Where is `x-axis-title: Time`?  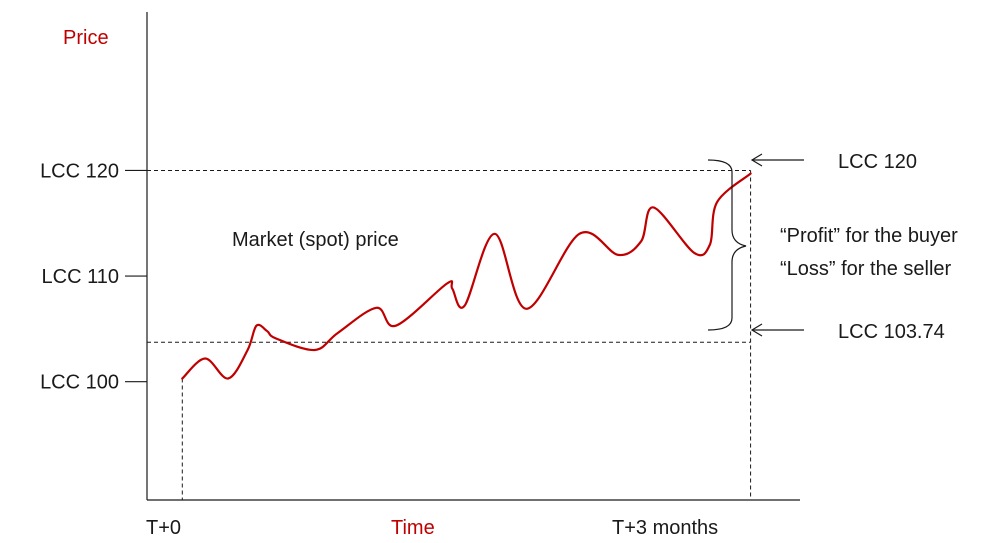 x-axis-title: Time is located at coordinates (413, 528).